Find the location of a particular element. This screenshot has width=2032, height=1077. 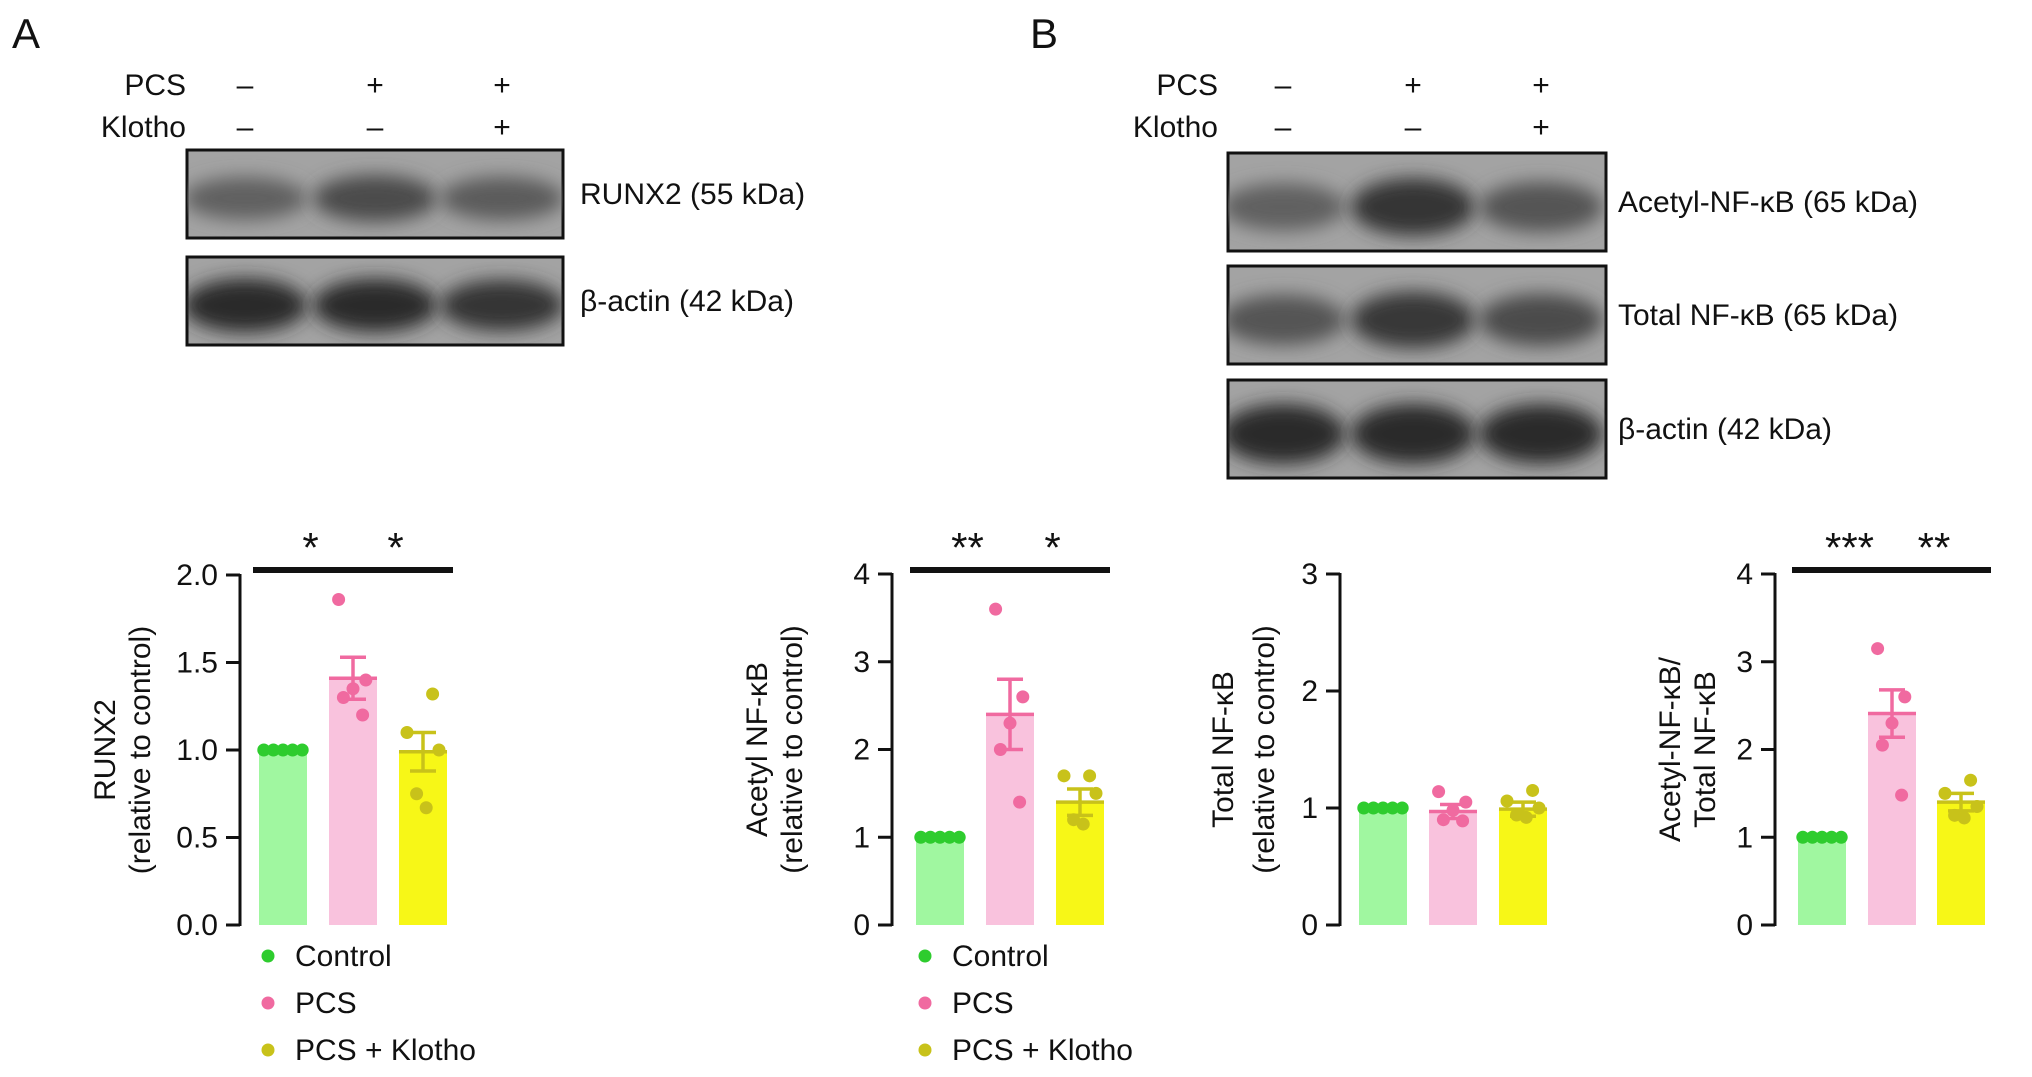

blot-label: β-actin (42 kDa) is located at coordinates (687, 301).